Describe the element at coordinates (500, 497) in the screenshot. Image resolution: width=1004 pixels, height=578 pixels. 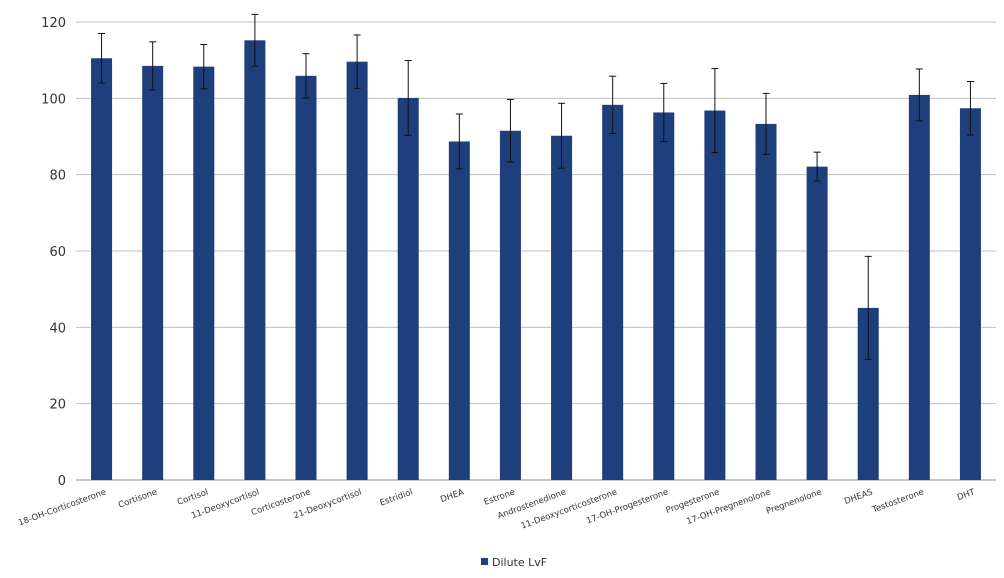
I see `x-tick-label: Estrone` at that location.